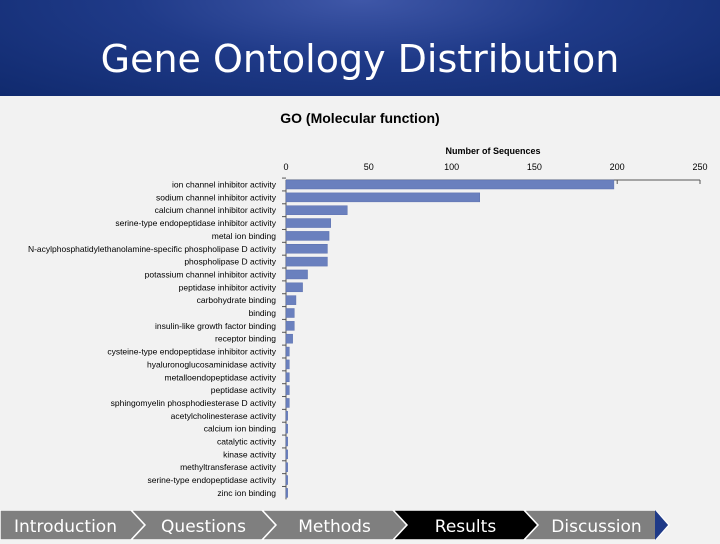 This screenshot has height=544, width=720. I want to click on x-tick-label: 50, so click(369, 167).